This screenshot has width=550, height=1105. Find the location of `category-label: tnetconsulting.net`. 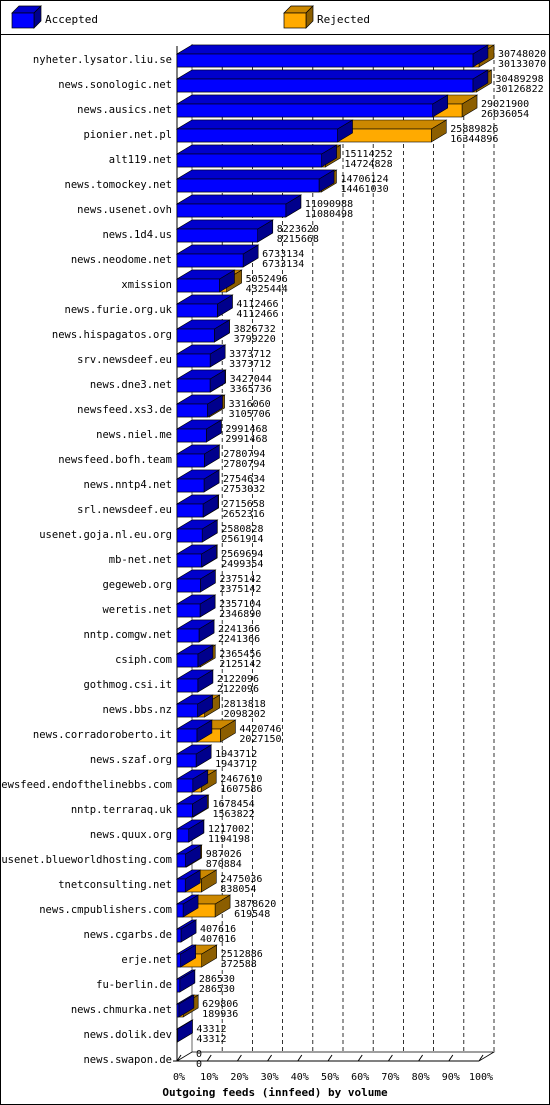

category-label: tnetconsulting.net is located at coordinates (115, 885).